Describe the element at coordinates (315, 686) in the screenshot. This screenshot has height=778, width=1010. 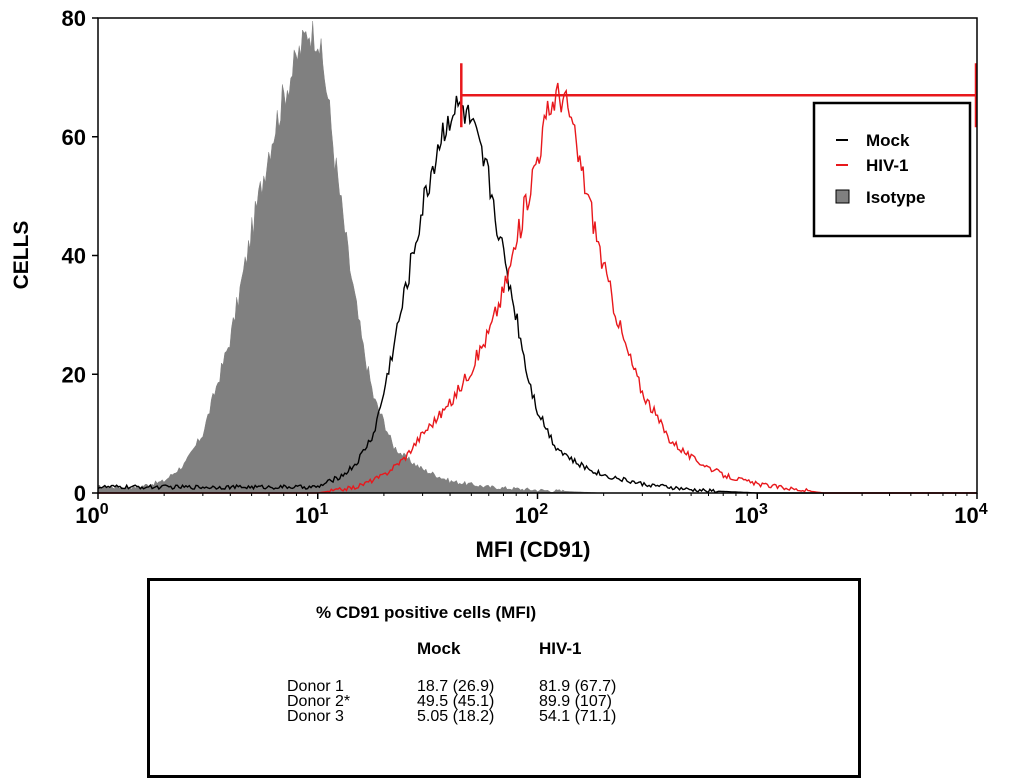
I see `donor-label: Donor 1` at that location.